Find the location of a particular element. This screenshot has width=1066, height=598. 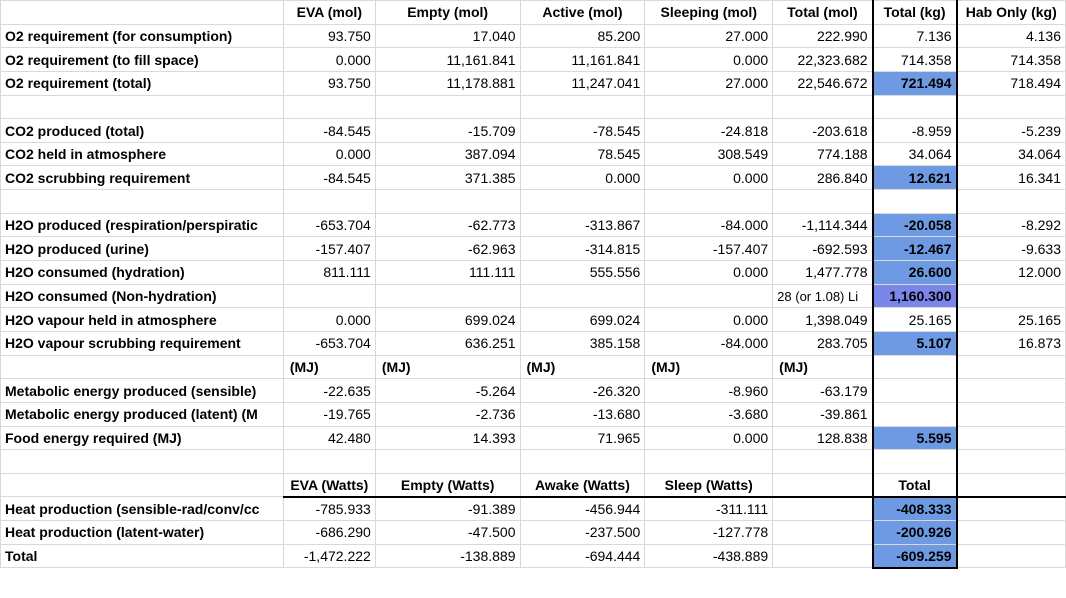

cell-active: -78.545 is located at coordinates (582, 130).